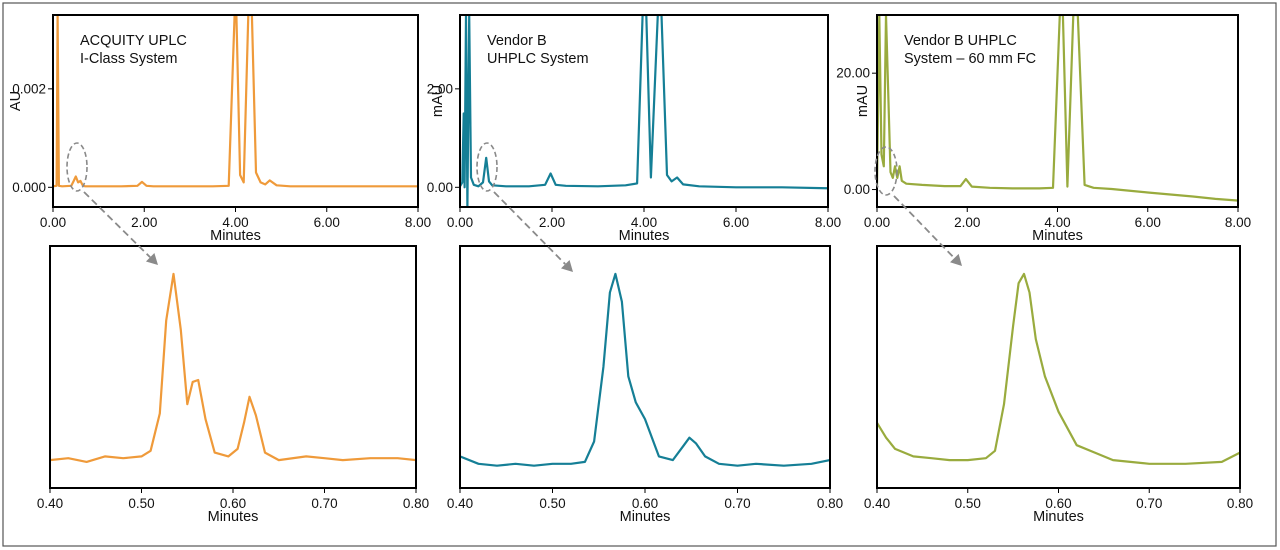 The image size is (1280, 550). I want to click on y-tick-label: 0.000, so click(29, 187).